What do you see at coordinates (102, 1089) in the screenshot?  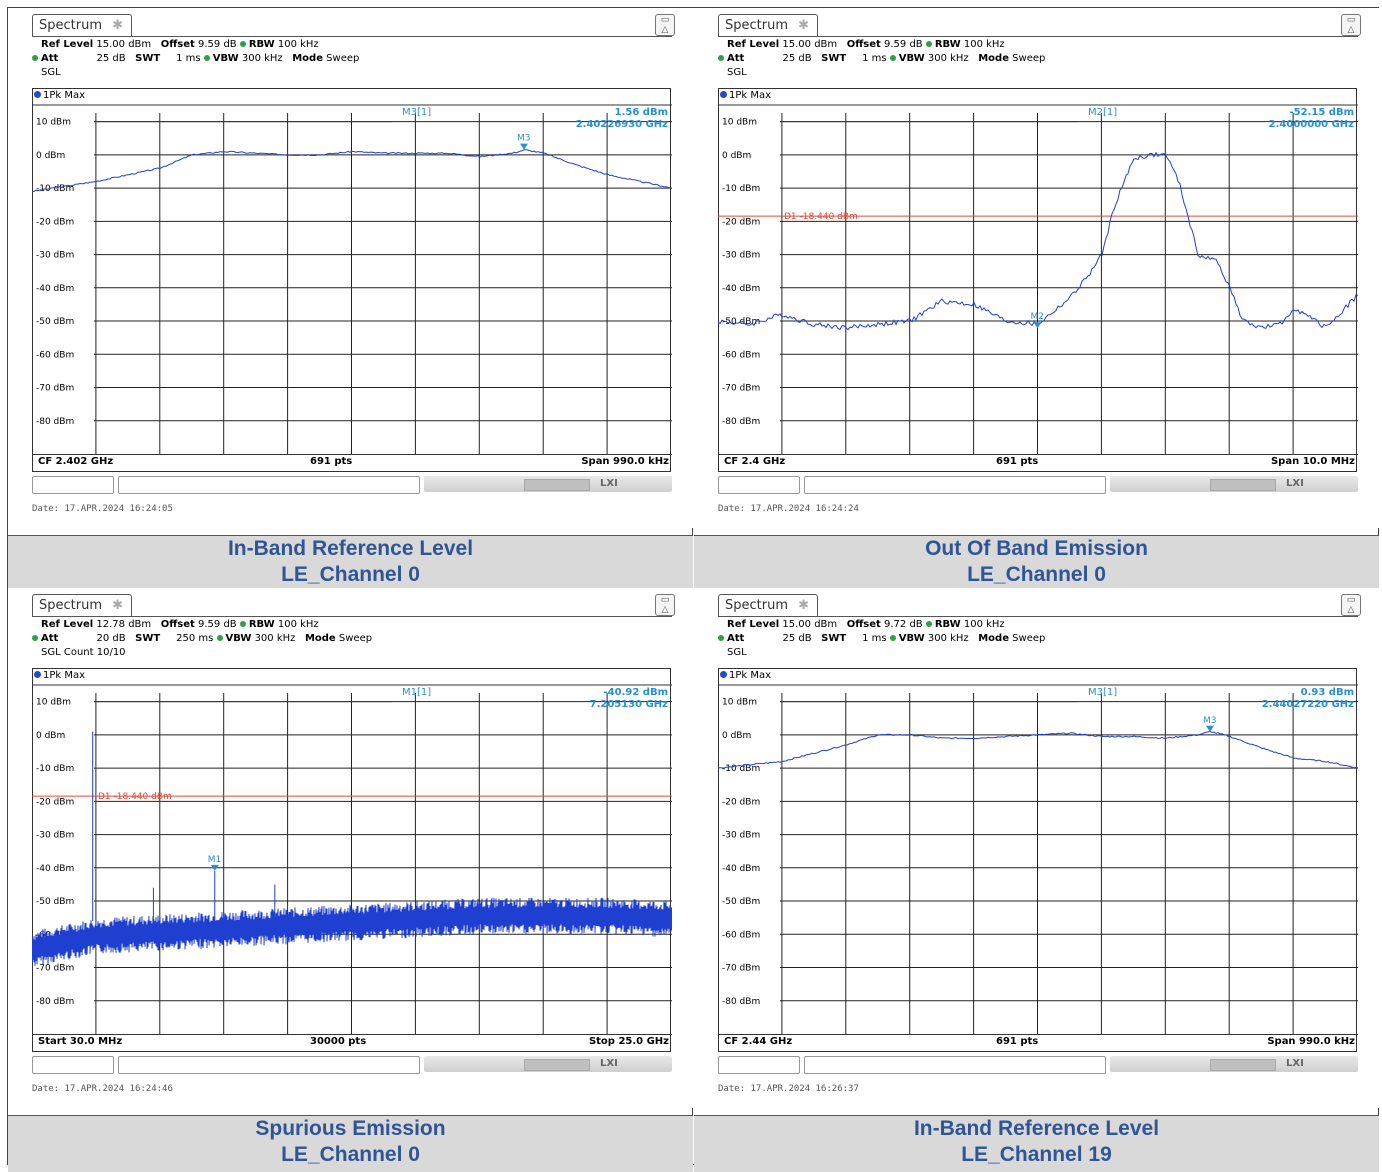 I see `date-stamp: Date: 17.APR.2024 16:24:46` at bounding box center [102, 1089].